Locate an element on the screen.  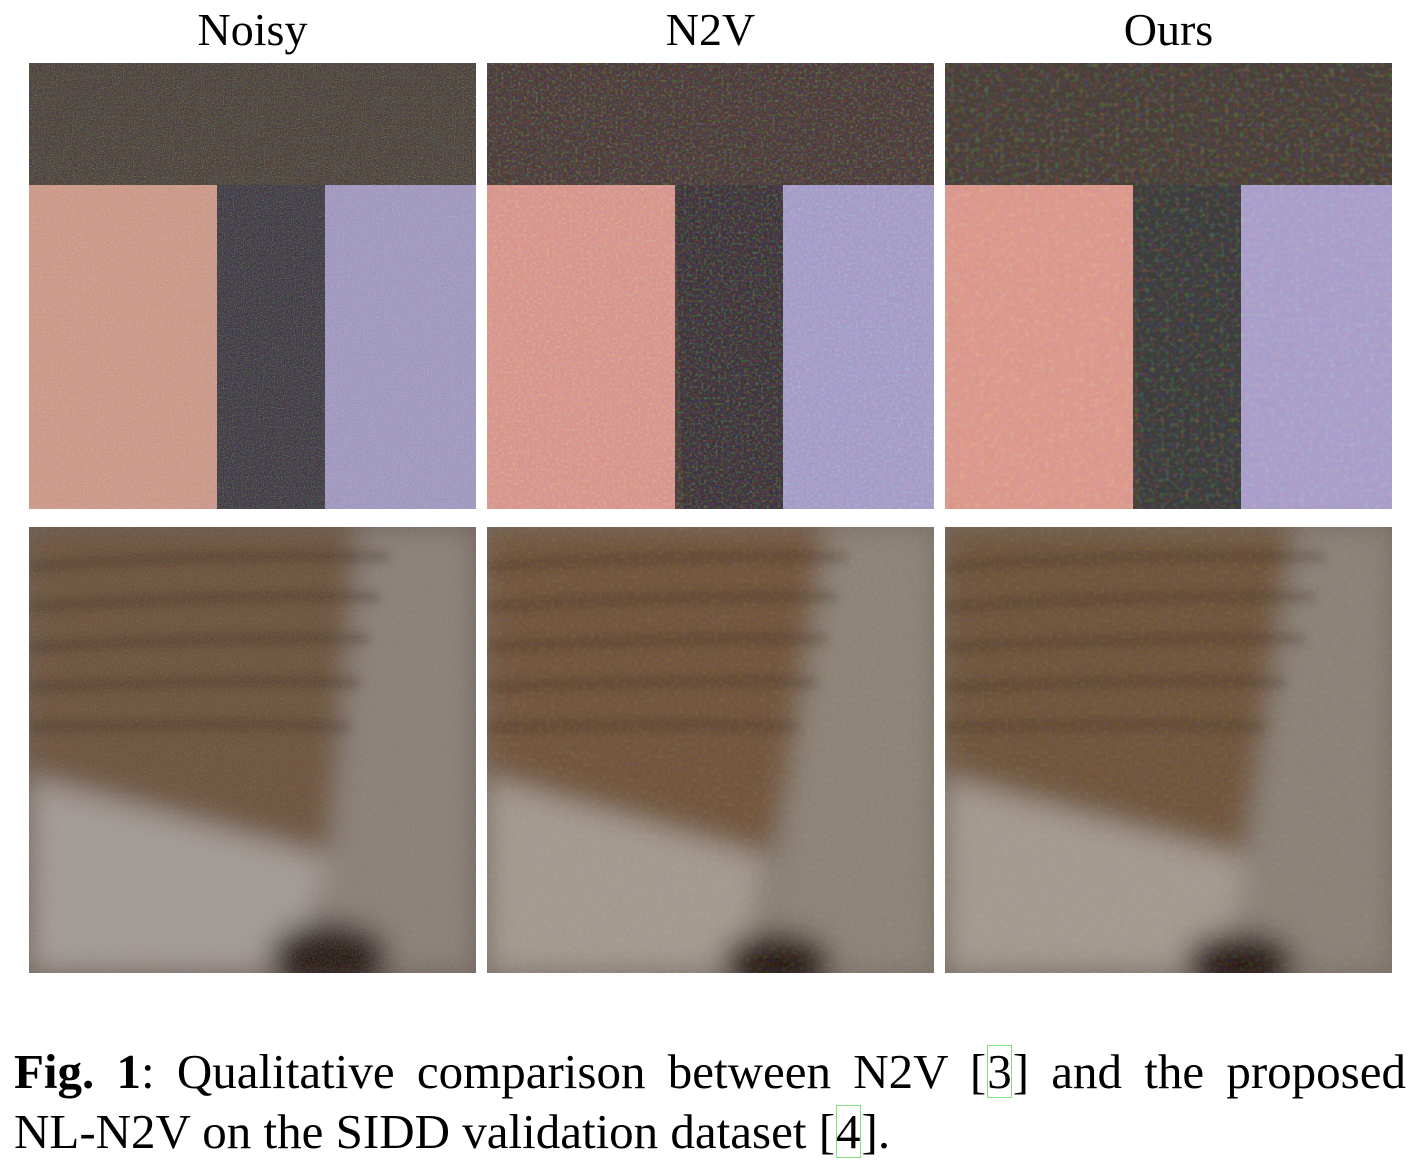
caption-text-2a: NL-N2V on the SIDD validation dataset [ is located at coordinates (425, 1131).